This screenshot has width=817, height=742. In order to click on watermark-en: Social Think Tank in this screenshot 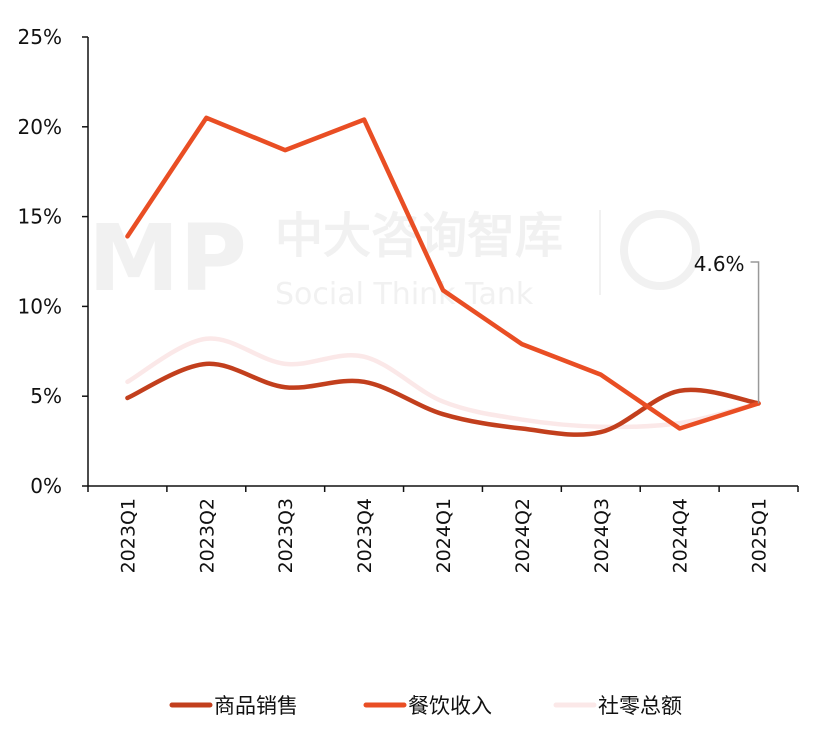, I will do `click(404, 294)`.